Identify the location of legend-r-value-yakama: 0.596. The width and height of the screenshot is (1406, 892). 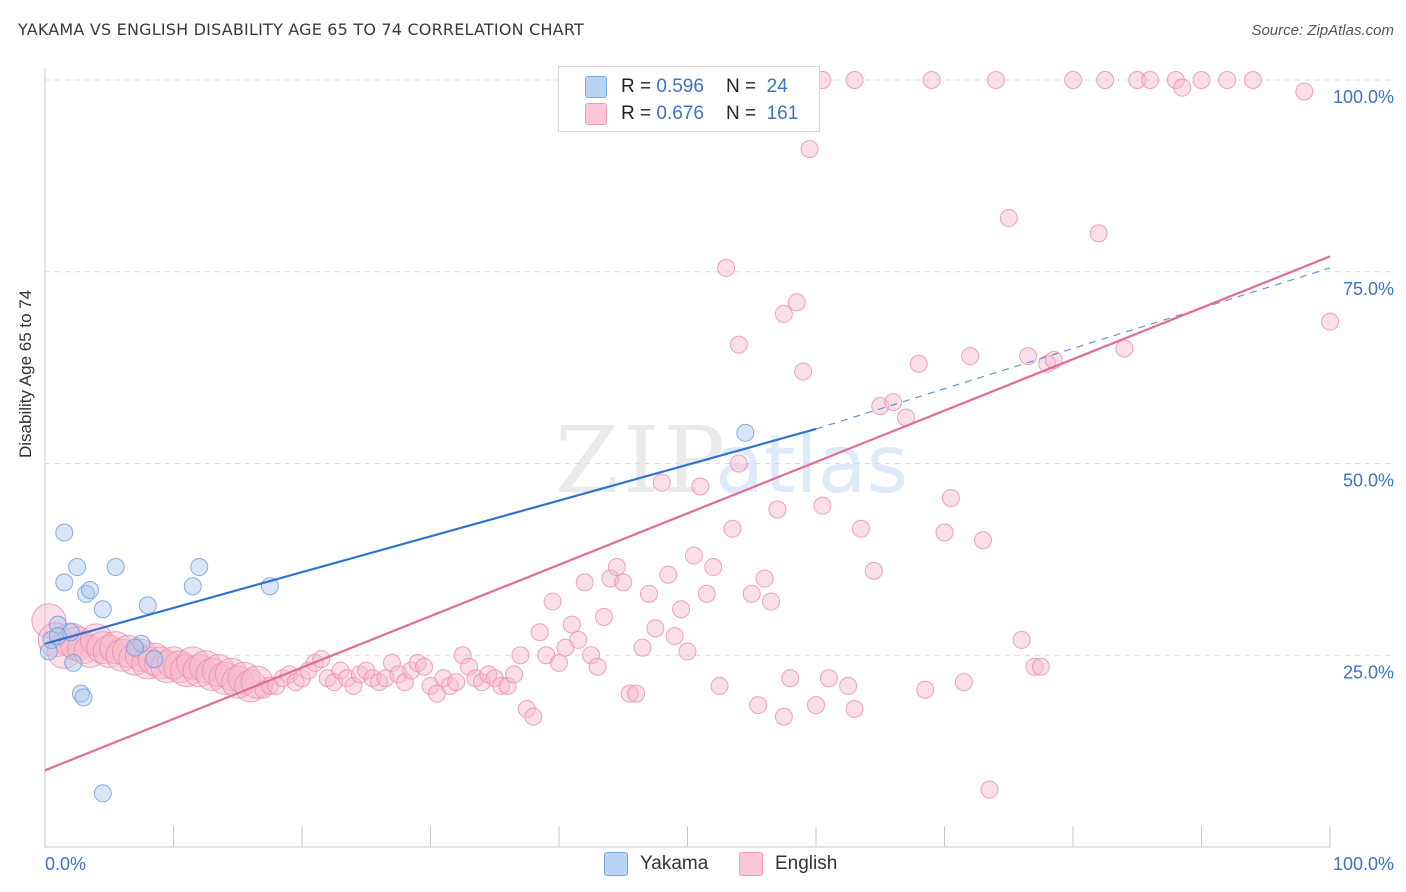
(680, 86).